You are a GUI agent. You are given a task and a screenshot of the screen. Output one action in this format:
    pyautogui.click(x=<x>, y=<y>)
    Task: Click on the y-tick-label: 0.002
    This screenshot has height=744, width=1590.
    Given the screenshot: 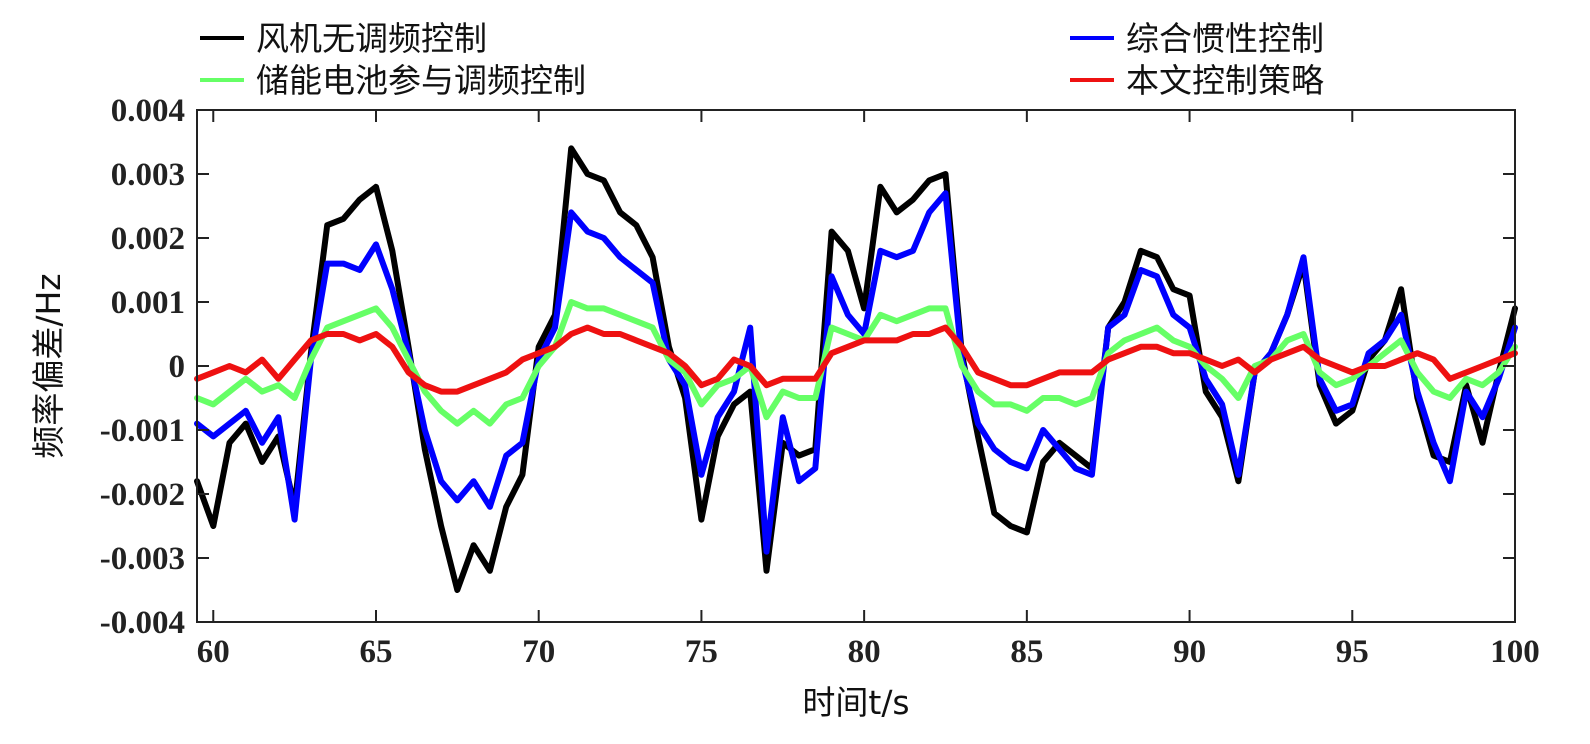 What is the action you would take?
    pyautogui.click(x=148, y=239)
    